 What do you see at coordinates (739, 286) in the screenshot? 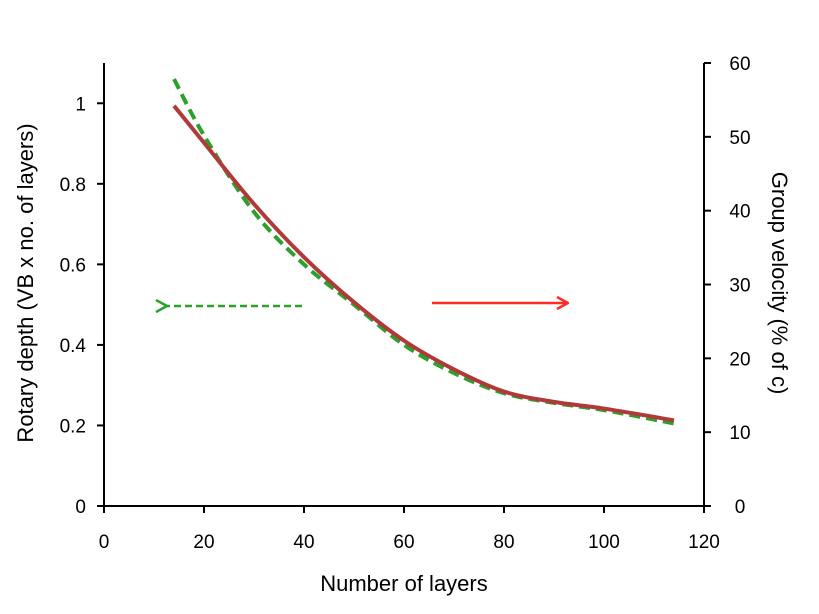
I see `y2-tick-label: 30` at bounding box center [739, 286].